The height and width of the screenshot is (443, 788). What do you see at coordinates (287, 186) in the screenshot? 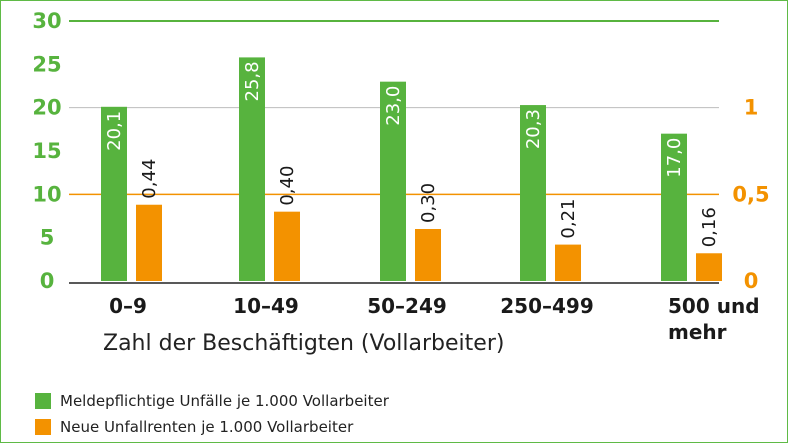
I see `bar-label-pensions: 0,40` at bounding box center [287, 186].